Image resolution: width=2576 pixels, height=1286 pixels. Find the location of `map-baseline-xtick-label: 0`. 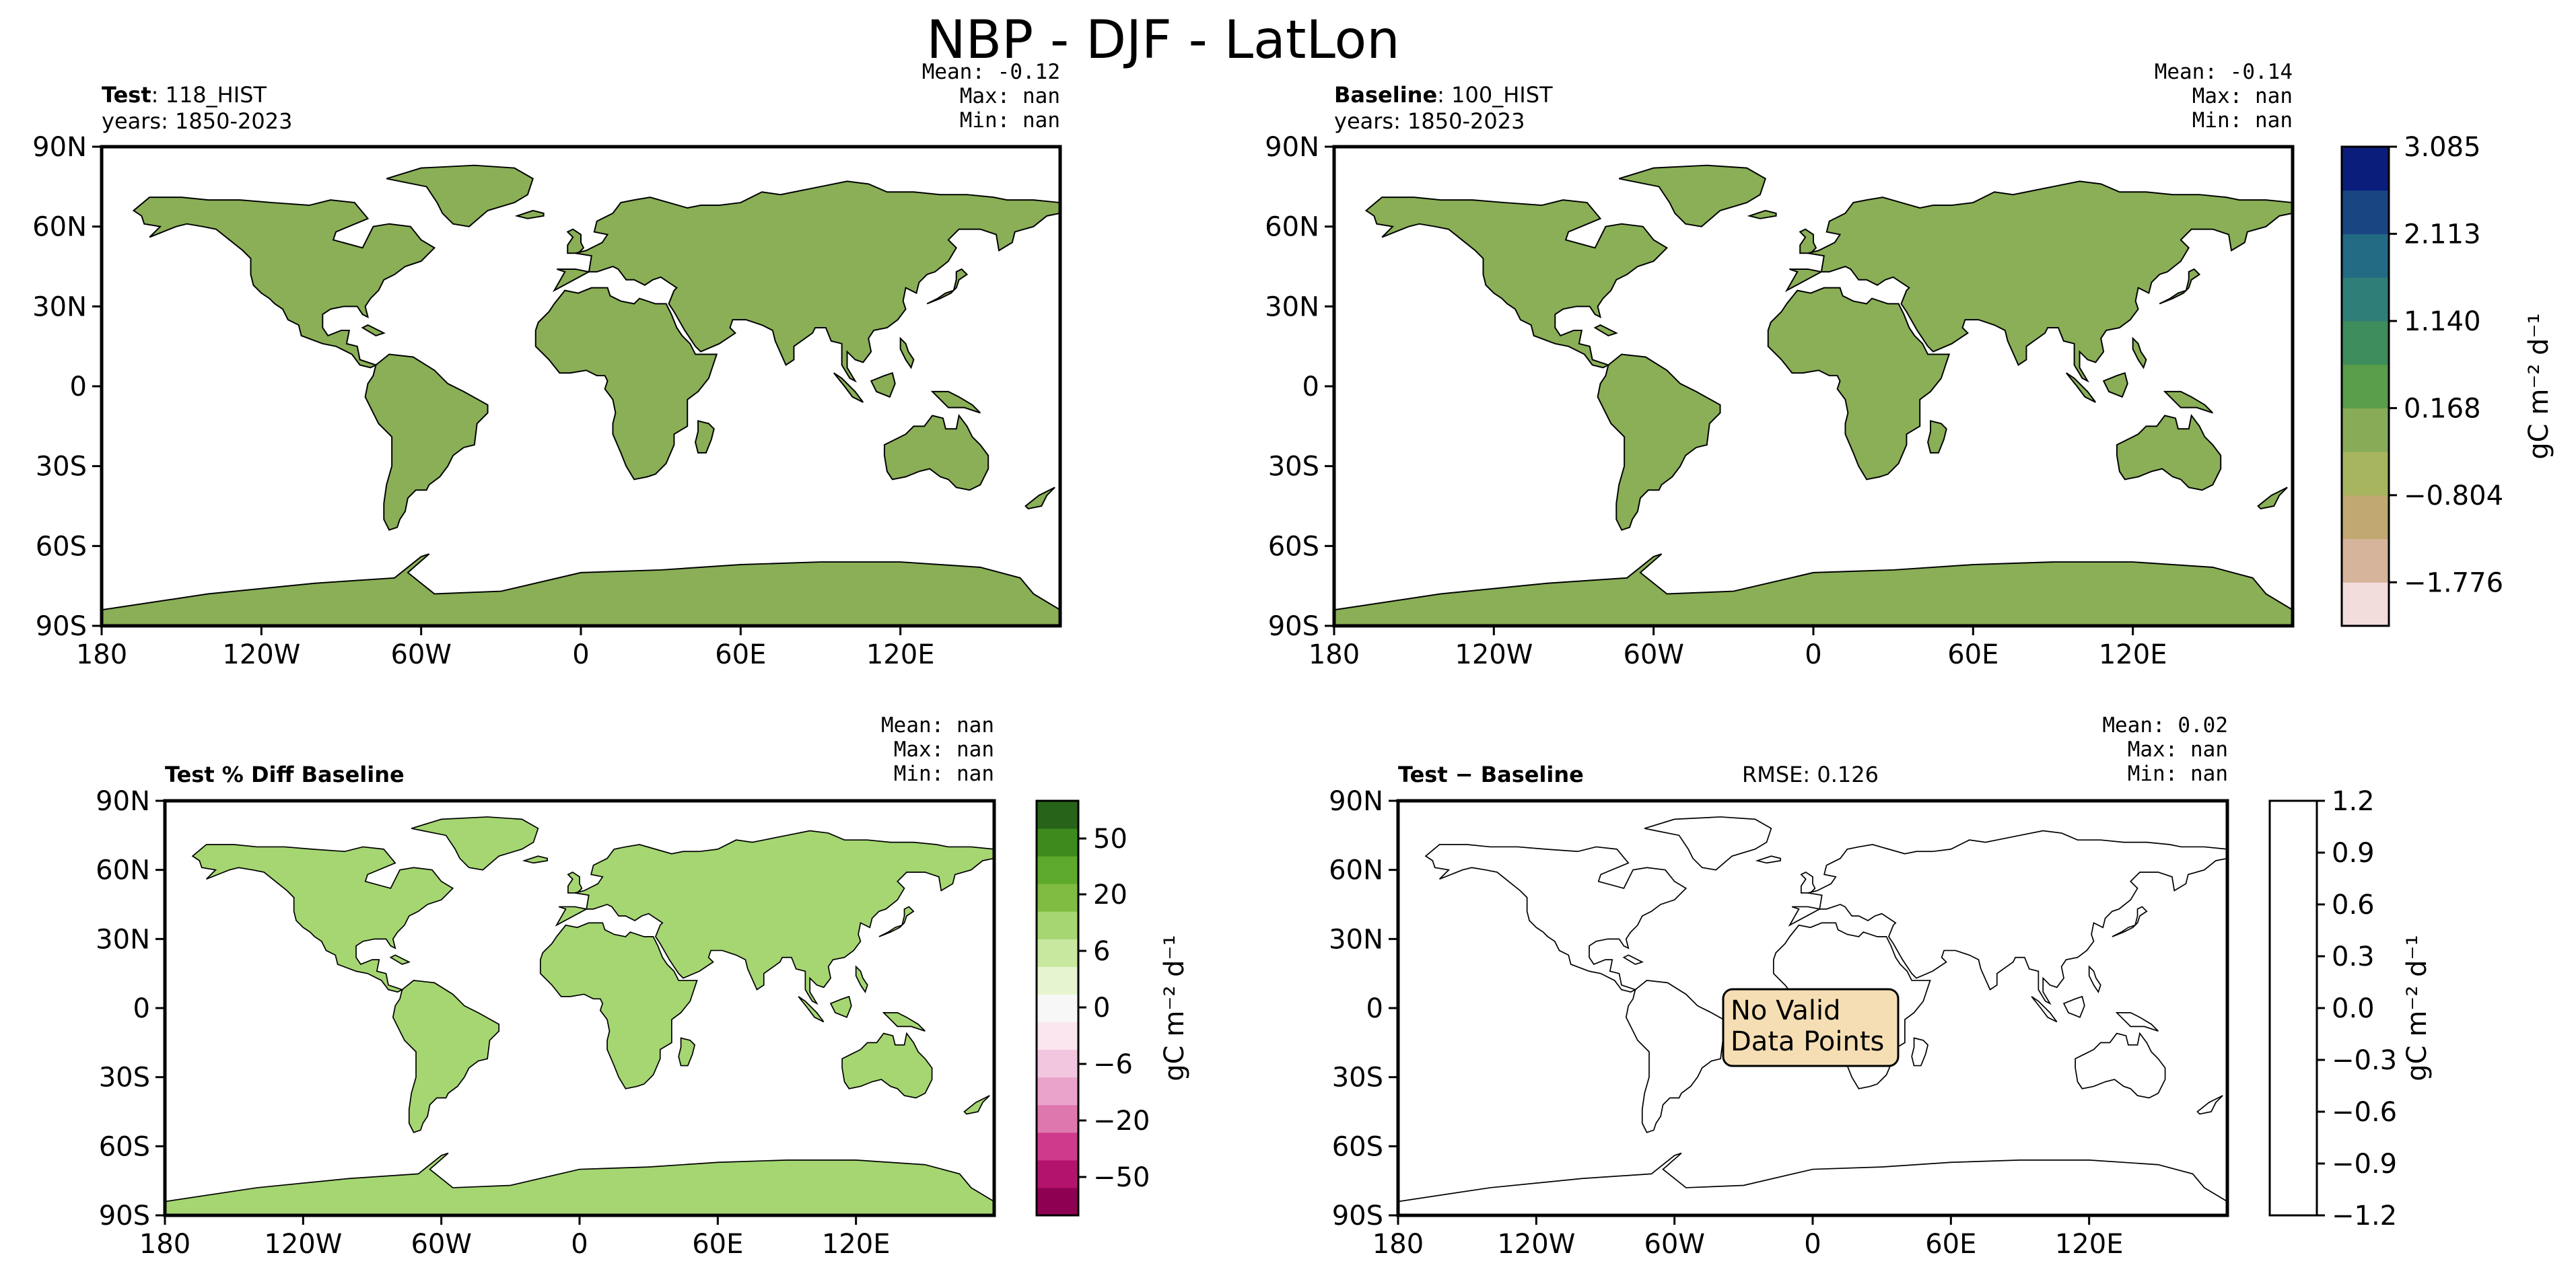

map-baseline-xtick-label: 0 is located at coordinates (1813, 654).